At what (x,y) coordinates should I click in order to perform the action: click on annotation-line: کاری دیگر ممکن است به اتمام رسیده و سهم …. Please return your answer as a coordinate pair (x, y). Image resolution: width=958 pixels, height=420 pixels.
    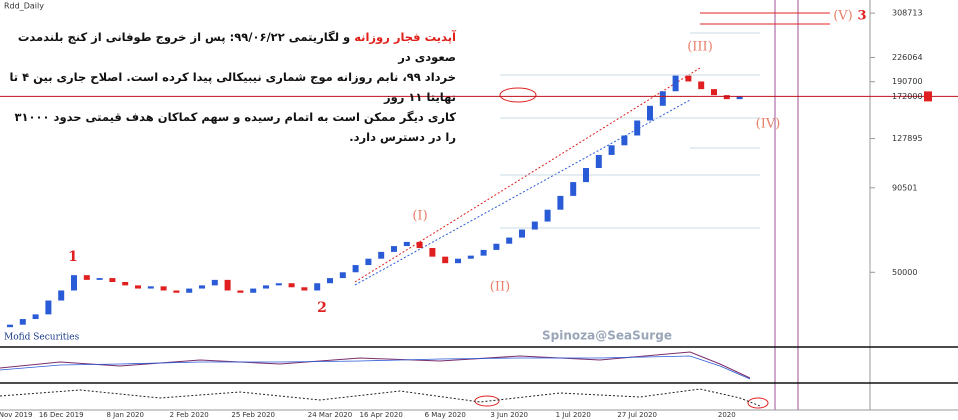
    Looking at the image, I should click on (235, 127).